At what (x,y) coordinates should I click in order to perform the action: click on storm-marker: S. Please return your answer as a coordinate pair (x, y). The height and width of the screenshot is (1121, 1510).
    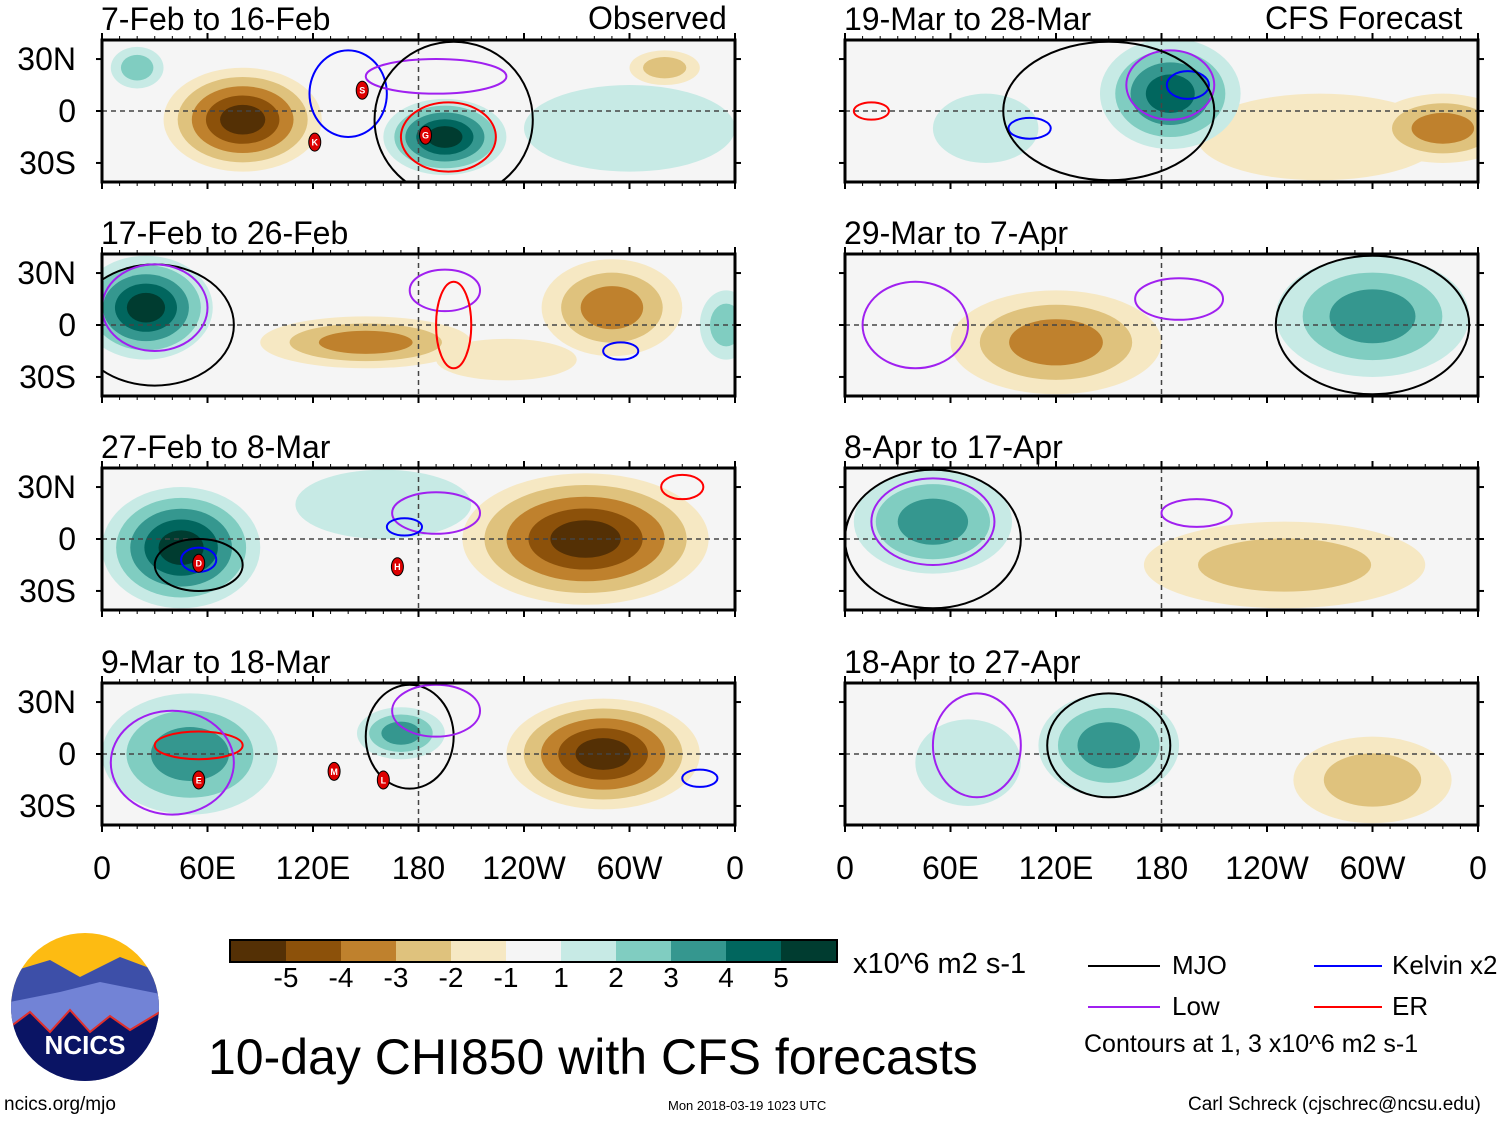
    Looking at the image, I should click on (362, 90).